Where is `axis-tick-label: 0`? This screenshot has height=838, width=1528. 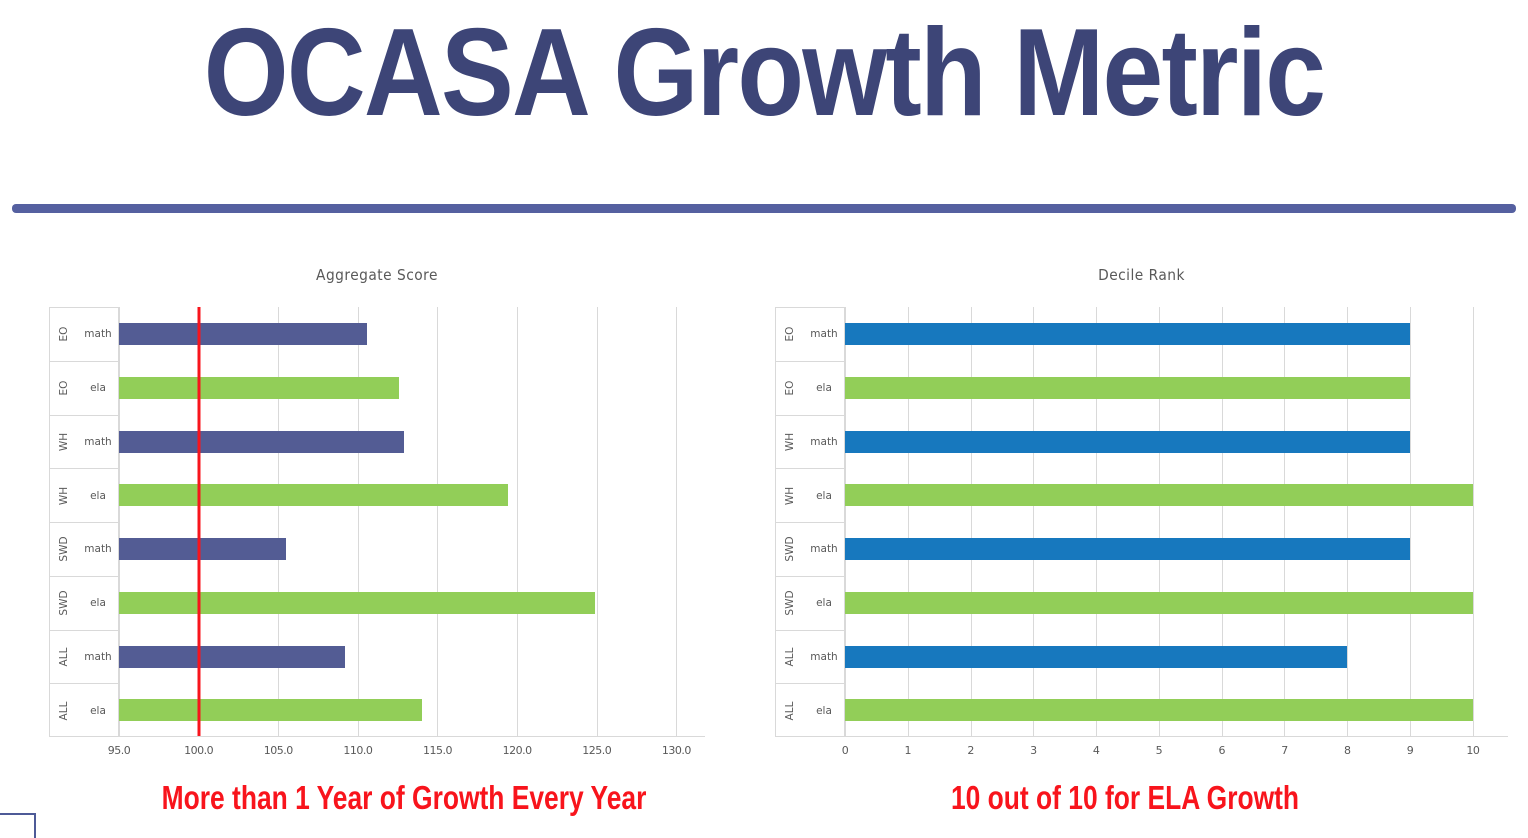 axis-tick-label: 0 is located at coordinates (845, 750).